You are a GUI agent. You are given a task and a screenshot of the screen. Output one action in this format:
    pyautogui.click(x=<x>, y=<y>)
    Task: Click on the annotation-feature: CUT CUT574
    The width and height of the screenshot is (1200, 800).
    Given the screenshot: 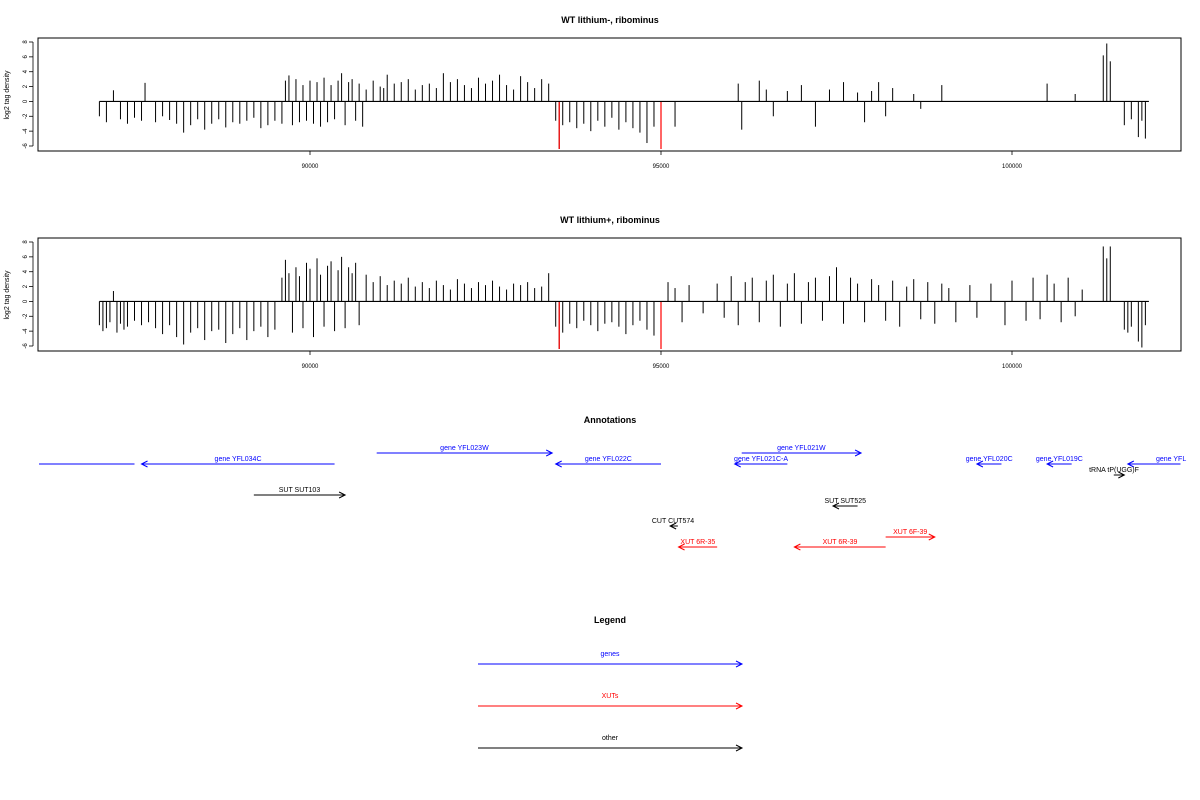 What is the action you would take?
    pyautogui.click(x=673, y=524)
    